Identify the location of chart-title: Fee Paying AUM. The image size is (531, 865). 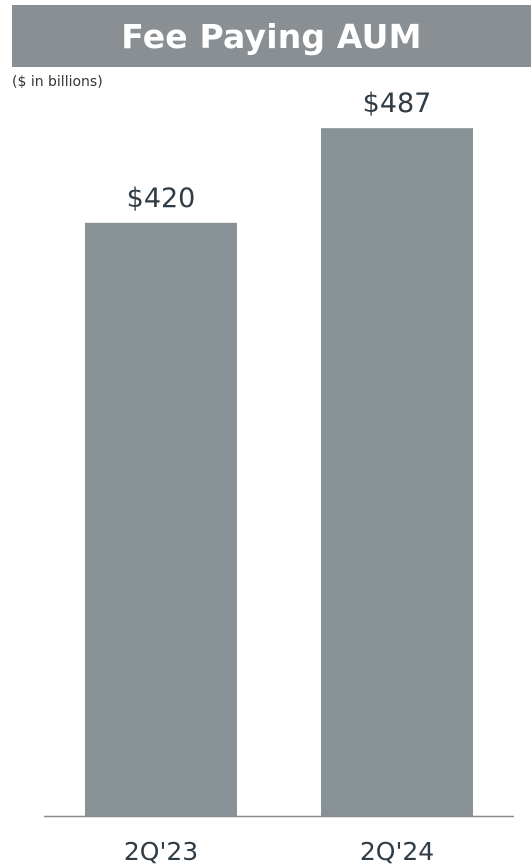
(271, 36).